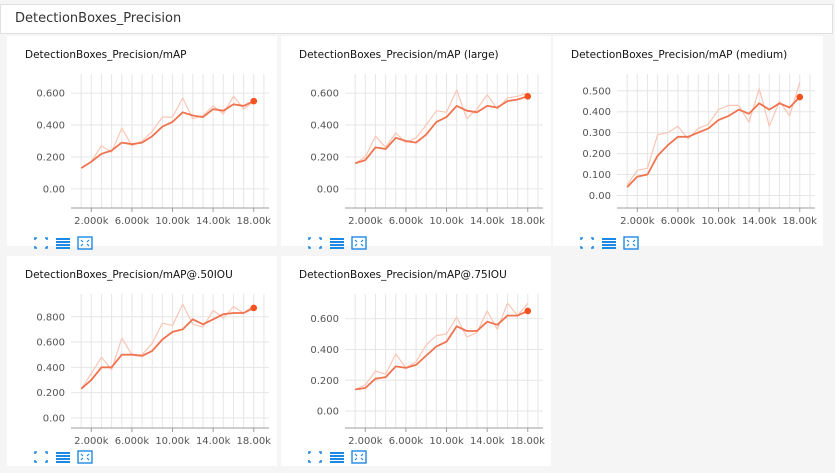  What do you see at coordinates (596, 175) in the screenshot?
I see `y-tick-label: 0.100` at bounding box center [596, 175].